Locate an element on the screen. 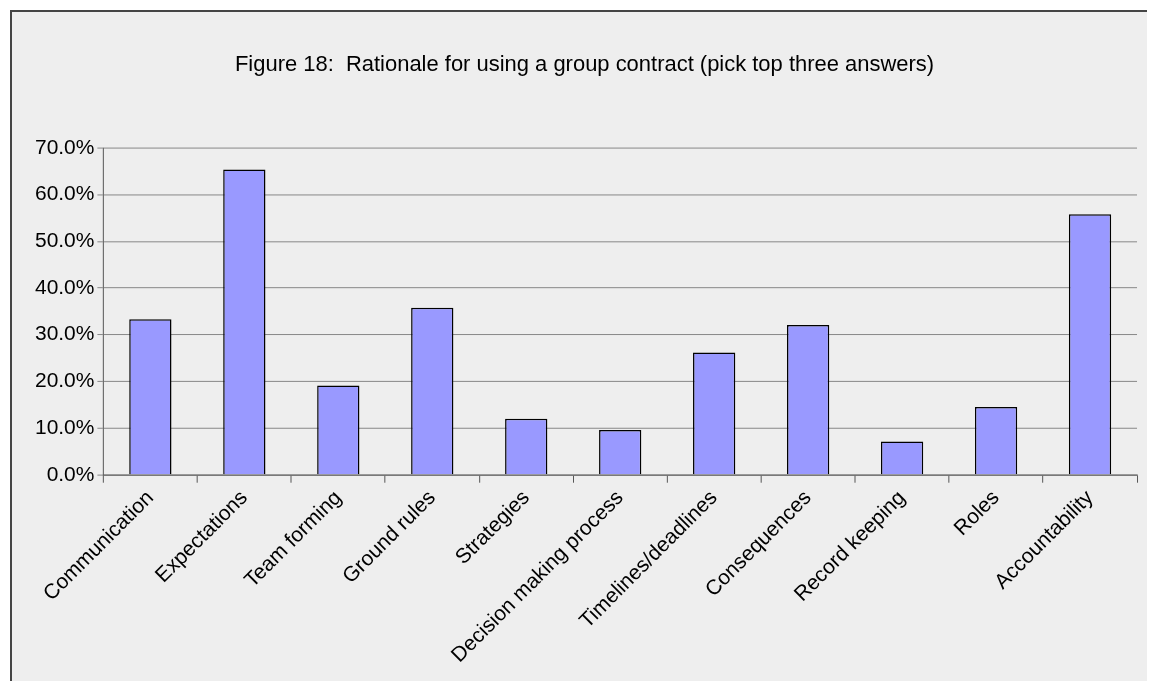 Image resolution: width=1149 pixels, height=683 pixels. y-tick-label: 0.0% is located at coordinates (70, 473).